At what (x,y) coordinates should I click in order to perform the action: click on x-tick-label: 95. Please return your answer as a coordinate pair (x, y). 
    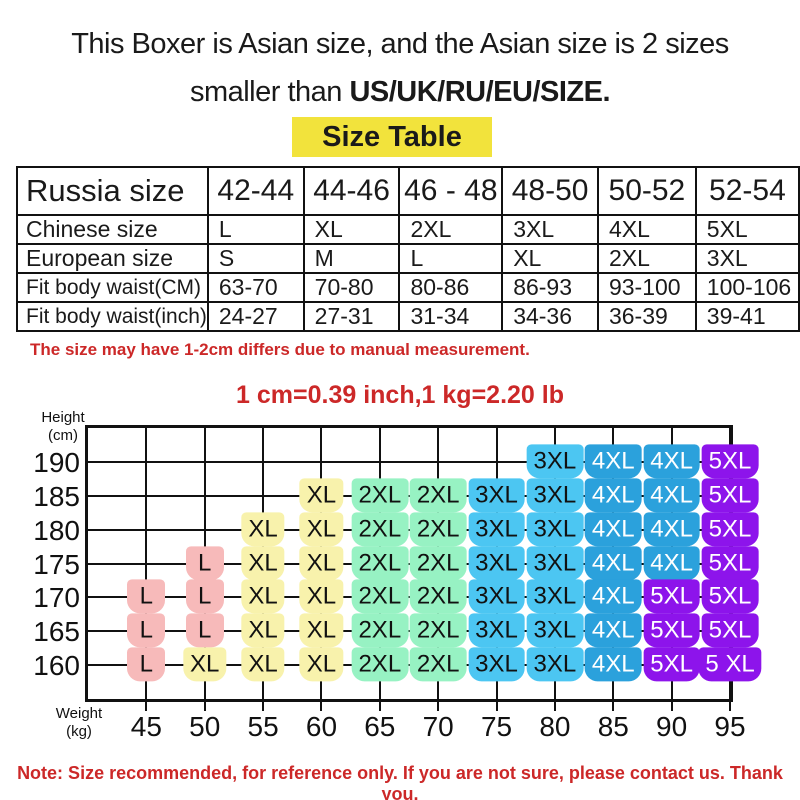
    Looking at the image, I should click on (730, 726).